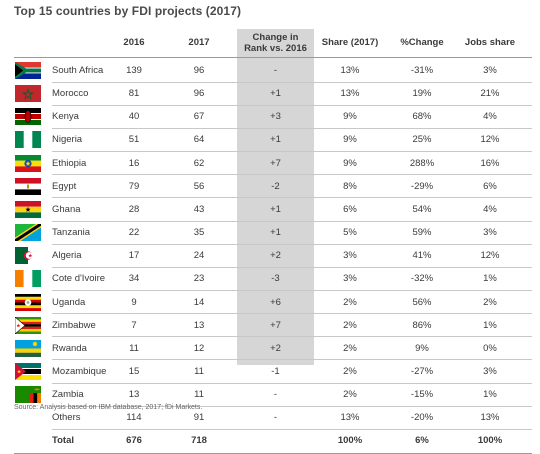 The height and width of the screenshot is (454, 540). I want to click on rank-change: +6, so click(275, 302).